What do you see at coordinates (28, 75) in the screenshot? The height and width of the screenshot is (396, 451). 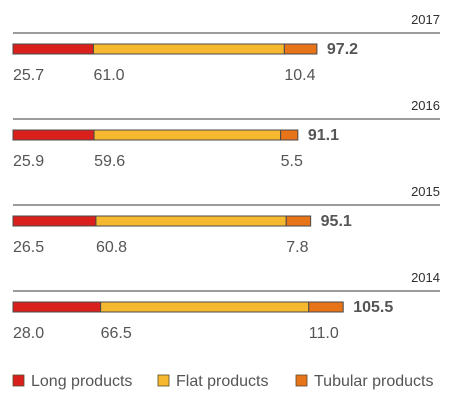 I see `segment-value-label: 25.7` at bounding box center [28, 75].